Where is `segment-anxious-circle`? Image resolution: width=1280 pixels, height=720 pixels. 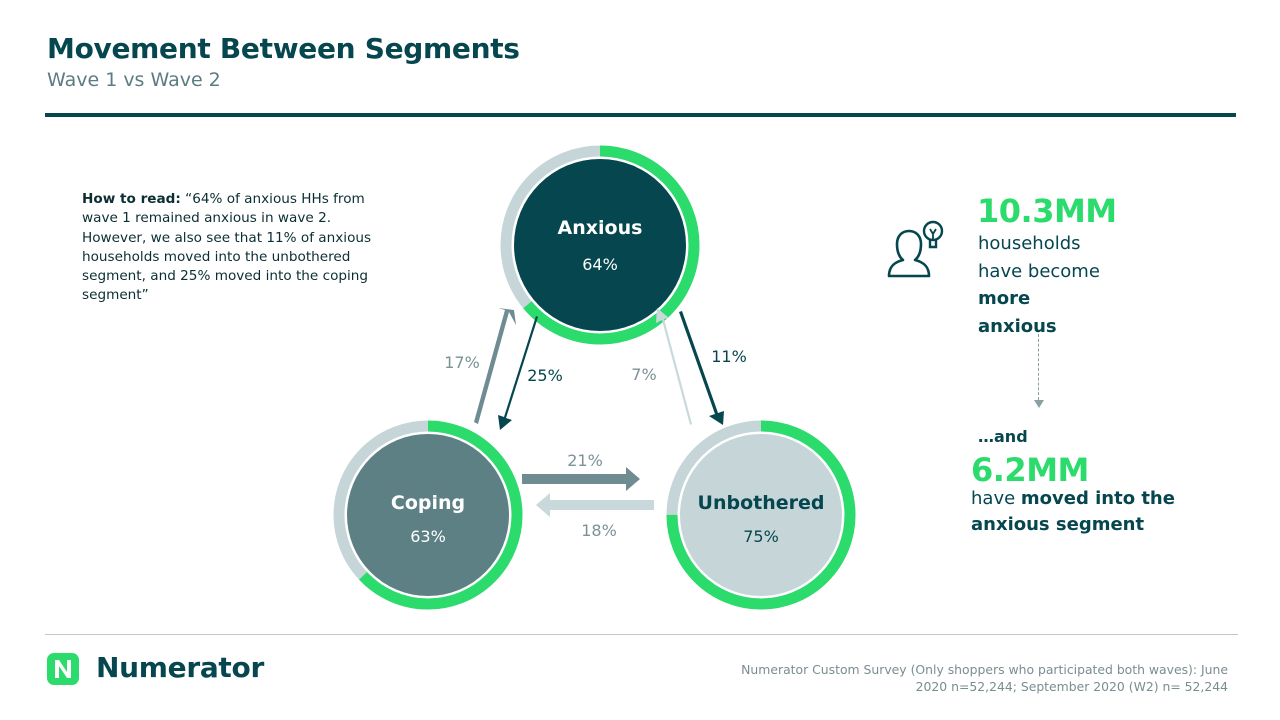
segment-anxious-circle is located at coordinates (600, 245).